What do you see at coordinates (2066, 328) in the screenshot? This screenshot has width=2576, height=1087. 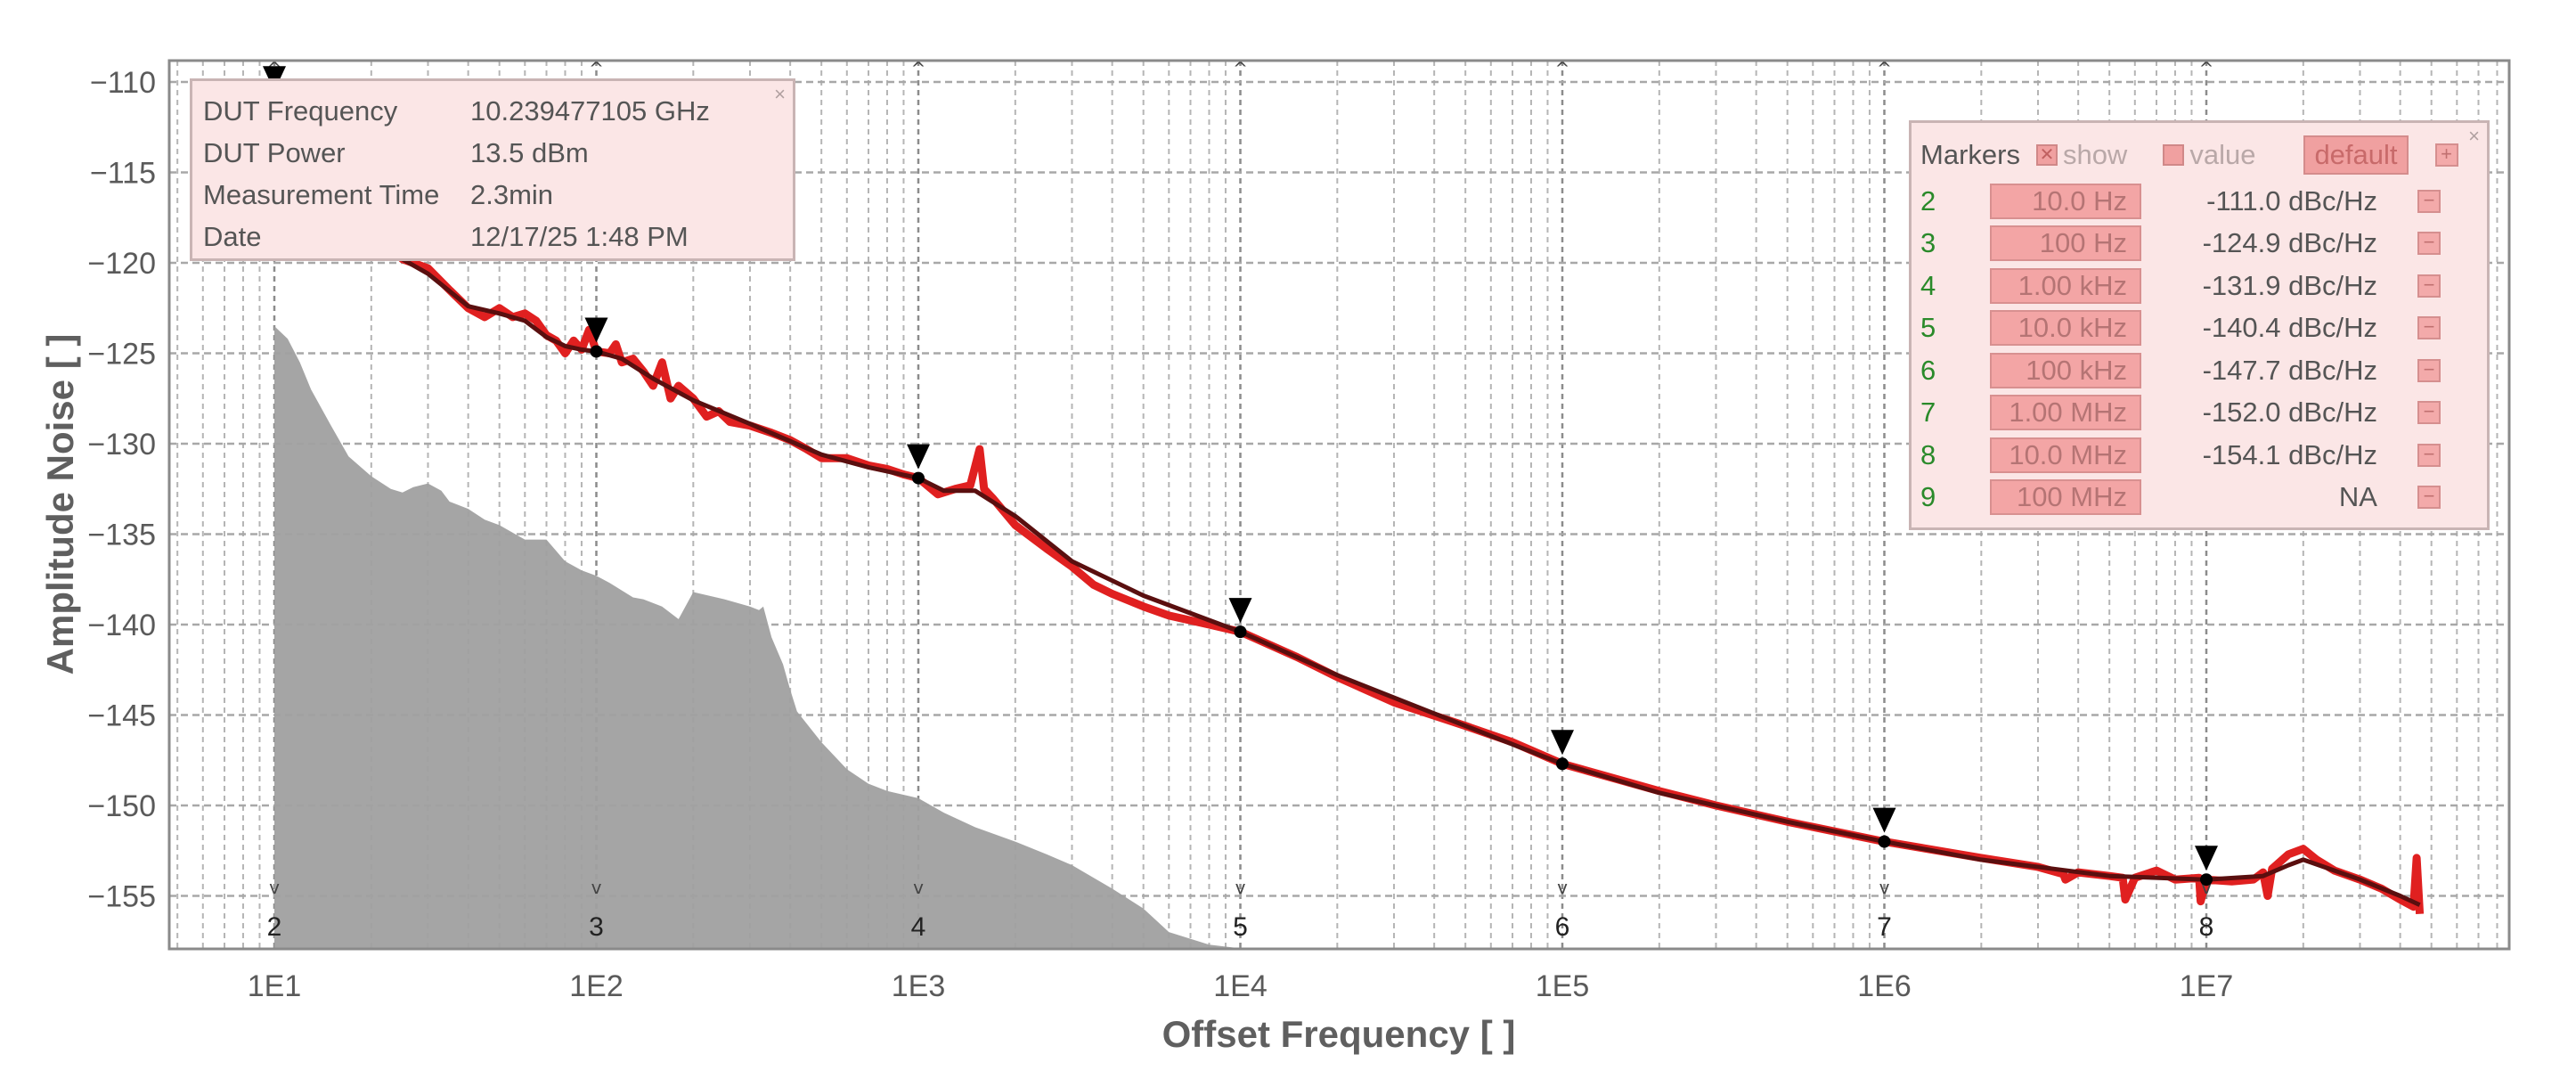 I see `marker-frequency-input: 10.0 kHz` at bounding box center [2066, 328].